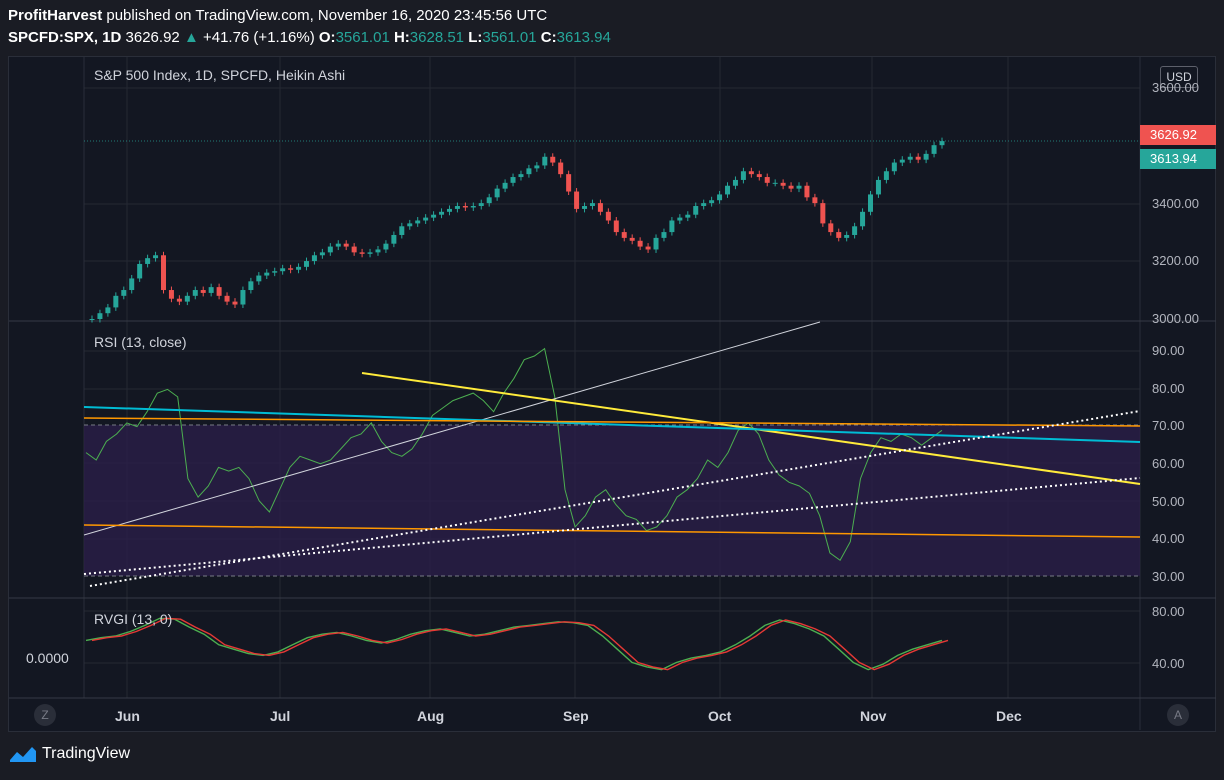 This screenshot has height=780, width=1224. I want to click on high-value: 3628.51, so click(437, 37).